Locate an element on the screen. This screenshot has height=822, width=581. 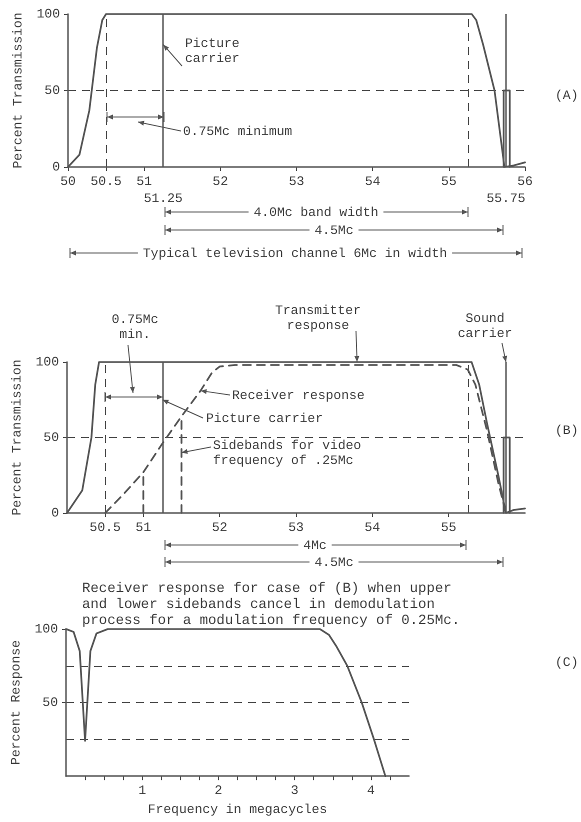
annotation: Sound carrier is located at coordinates (485, 326).